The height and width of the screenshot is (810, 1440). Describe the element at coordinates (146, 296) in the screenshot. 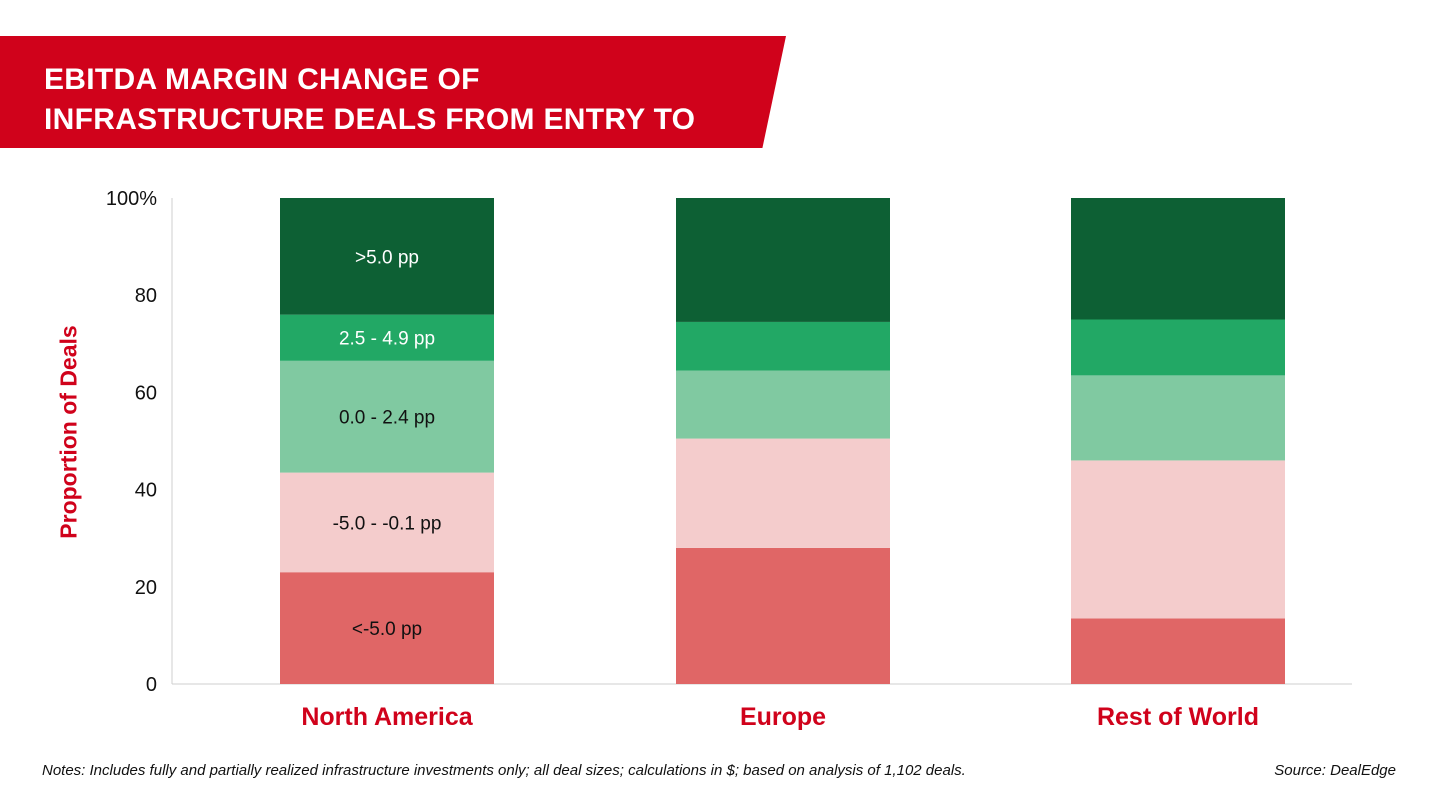

I see `y-tick-label: 80` at that location.